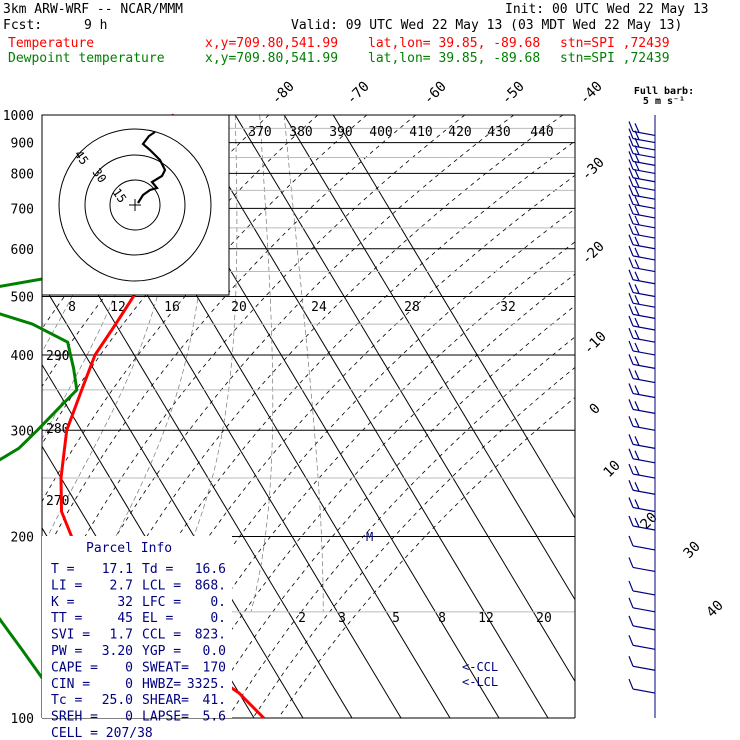 The image size is (740, 740). I want to click on parcel-row-label: K =, so click(63, 602).